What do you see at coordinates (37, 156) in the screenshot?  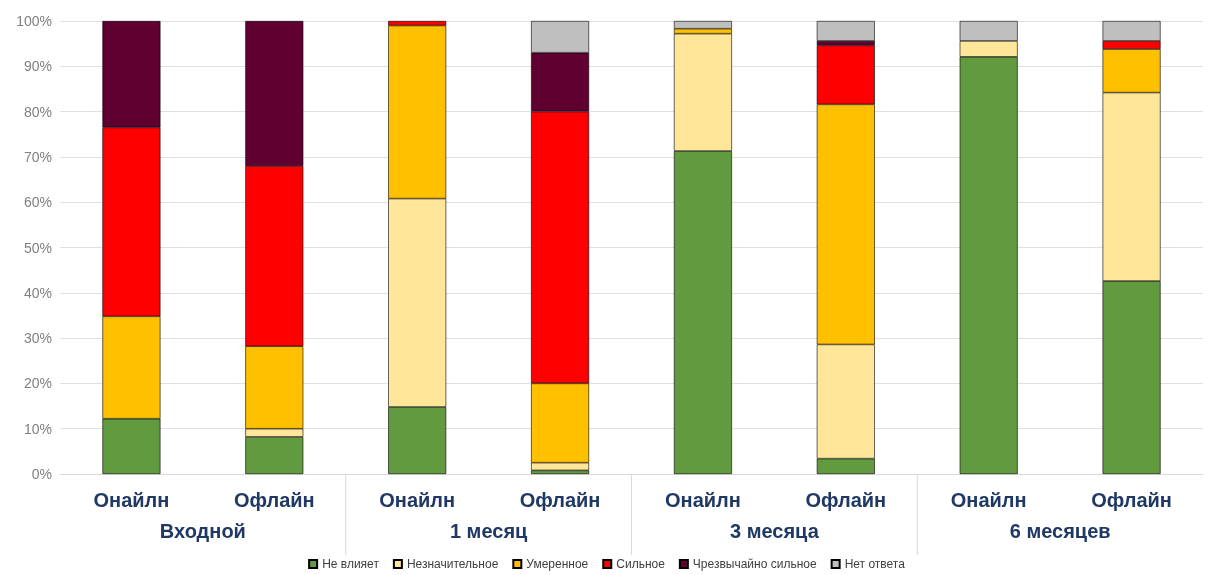 I see `y-tick-label: 70%` at bounding box center [37, 156].